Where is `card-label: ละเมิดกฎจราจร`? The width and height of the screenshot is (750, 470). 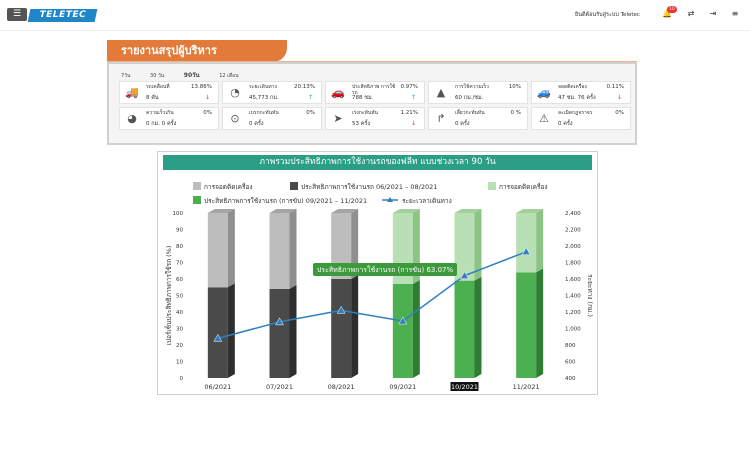 card-label: ละเมิดกฎจราจร is located at coordinates (575, 113).